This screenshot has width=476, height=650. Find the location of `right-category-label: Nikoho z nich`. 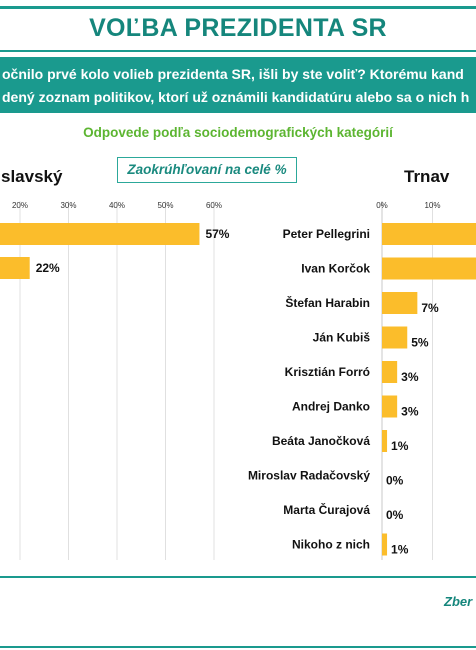

right-category-label: Nikoho z nich is located at coordinates (331, 545).